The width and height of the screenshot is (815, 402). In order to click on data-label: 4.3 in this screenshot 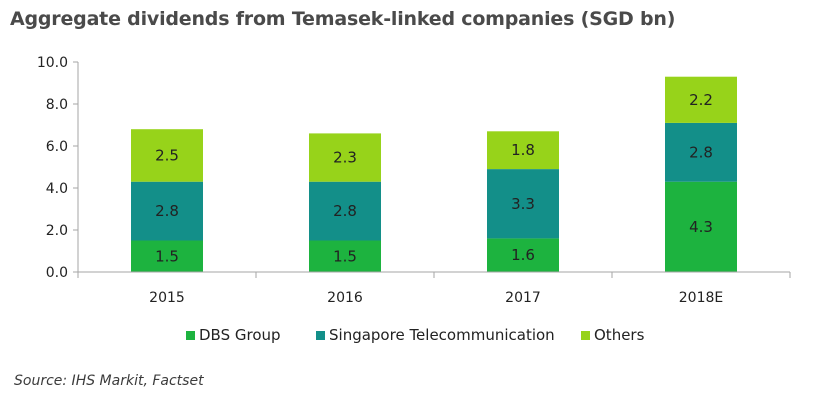, I will do `click(701, 227)`.